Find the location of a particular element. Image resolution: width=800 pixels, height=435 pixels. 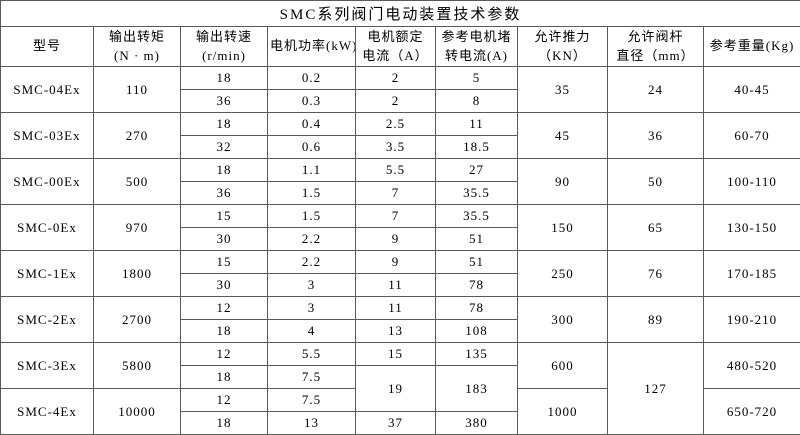

col-header-speed: 输出转速(r/min) is located at coordinates (224, 47).